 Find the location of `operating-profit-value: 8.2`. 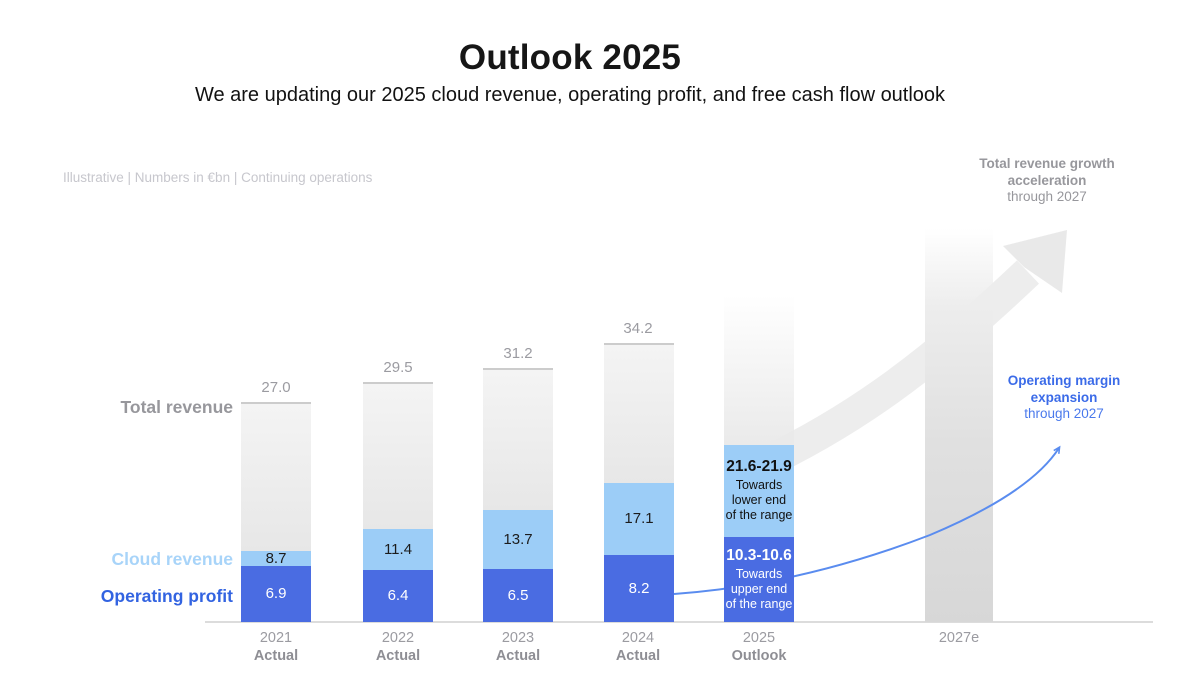

operating-profit-value: 8.2 is located at coordinates (639, 589).